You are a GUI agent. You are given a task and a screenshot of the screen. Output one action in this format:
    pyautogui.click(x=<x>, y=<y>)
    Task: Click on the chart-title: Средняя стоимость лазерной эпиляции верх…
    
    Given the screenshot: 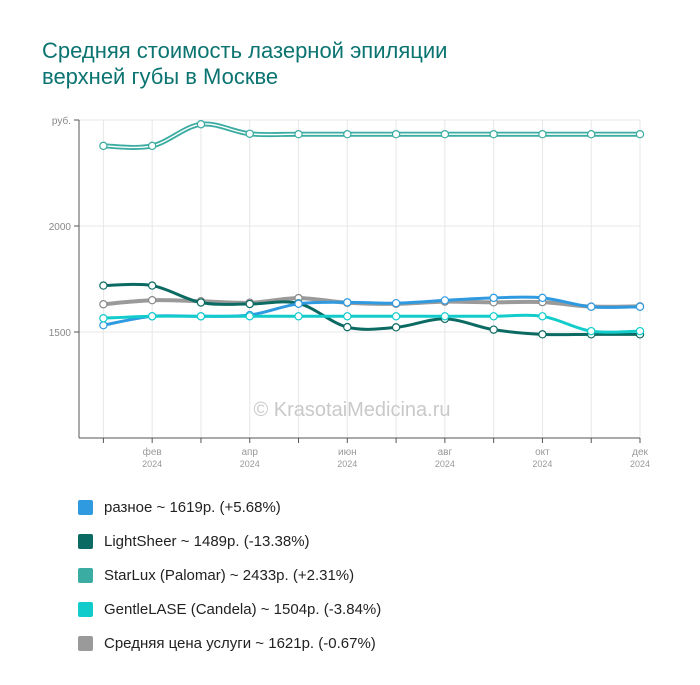 What is the action you would take?
    pyautogui.click(x=302, y=64)
    